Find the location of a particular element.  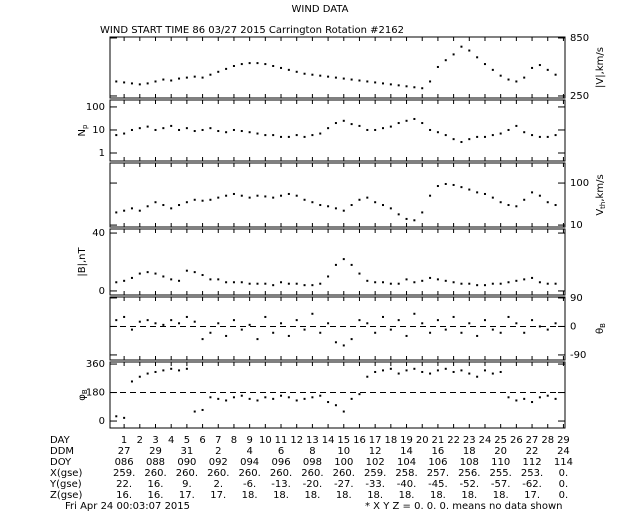

row-value: 098 is located at coordinates (312, 462).